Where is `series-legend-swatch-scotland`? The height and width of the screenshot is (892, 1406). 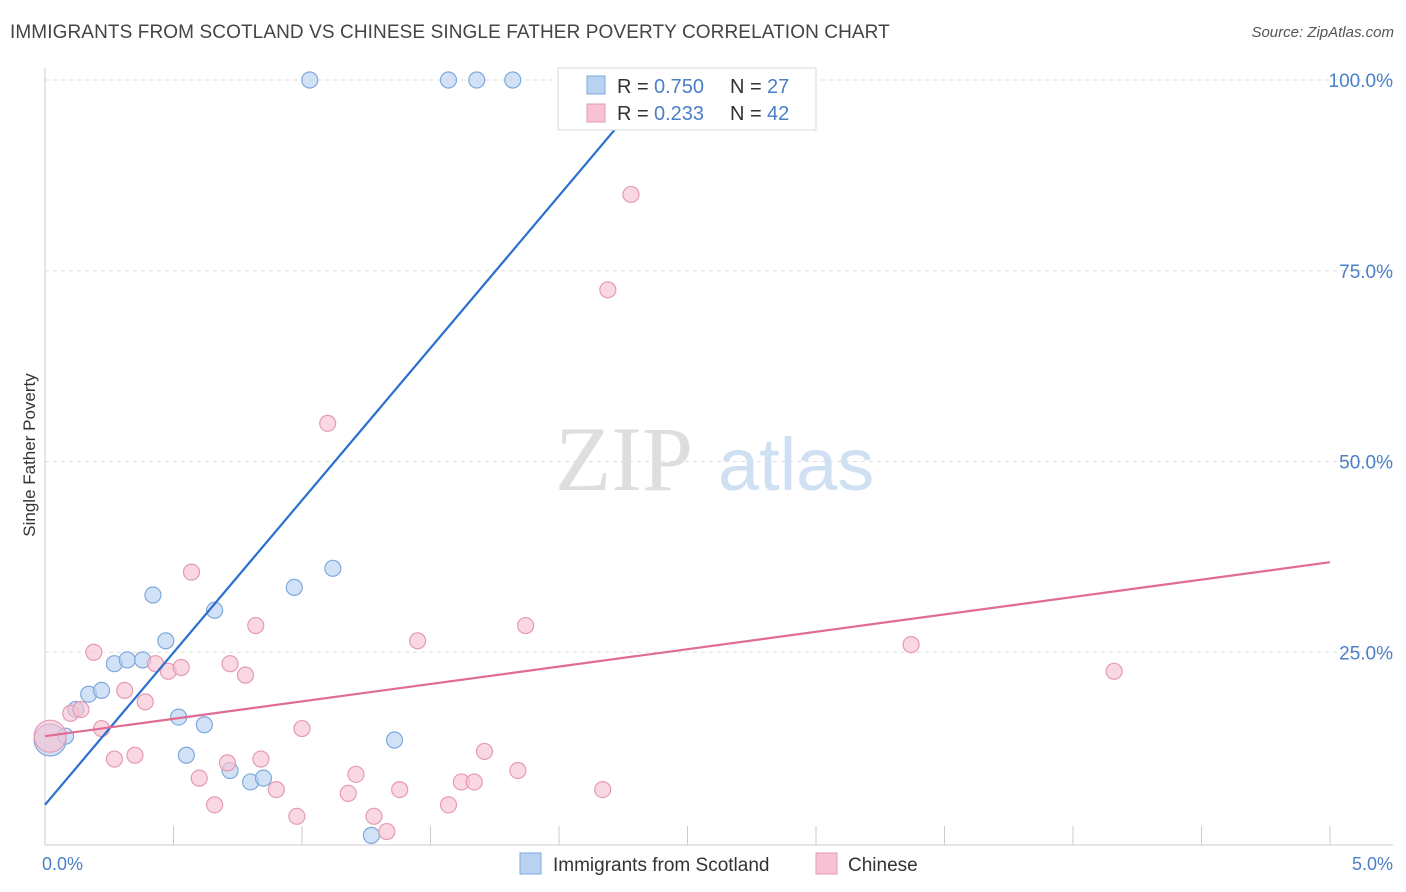 series-legend-swatch-scotland is located at coordinates (530, 863).